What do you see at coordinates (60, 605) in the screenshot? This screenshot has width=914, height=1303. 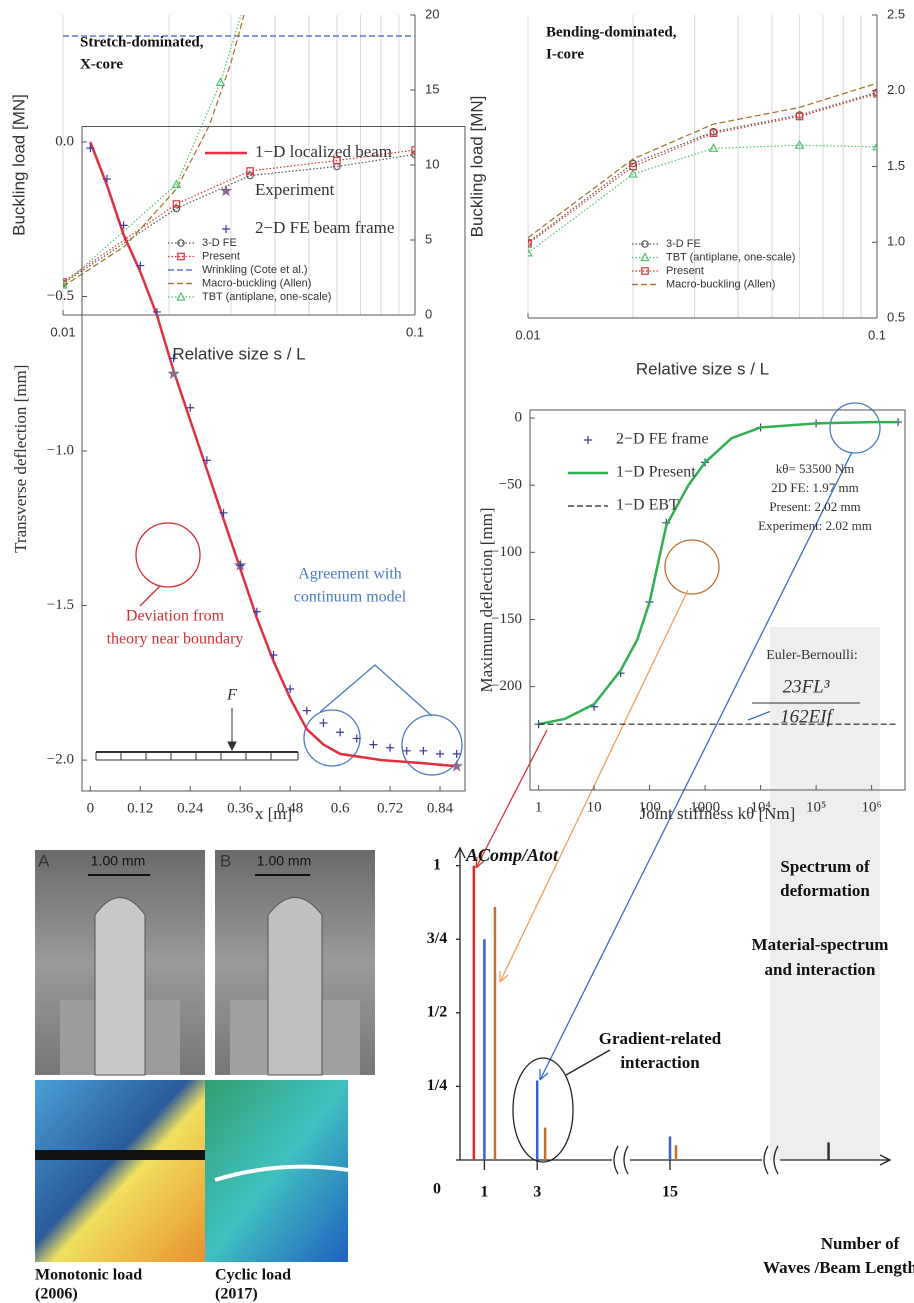 I see `y-tick-label: −1.5` at bounding box center [60, 605].